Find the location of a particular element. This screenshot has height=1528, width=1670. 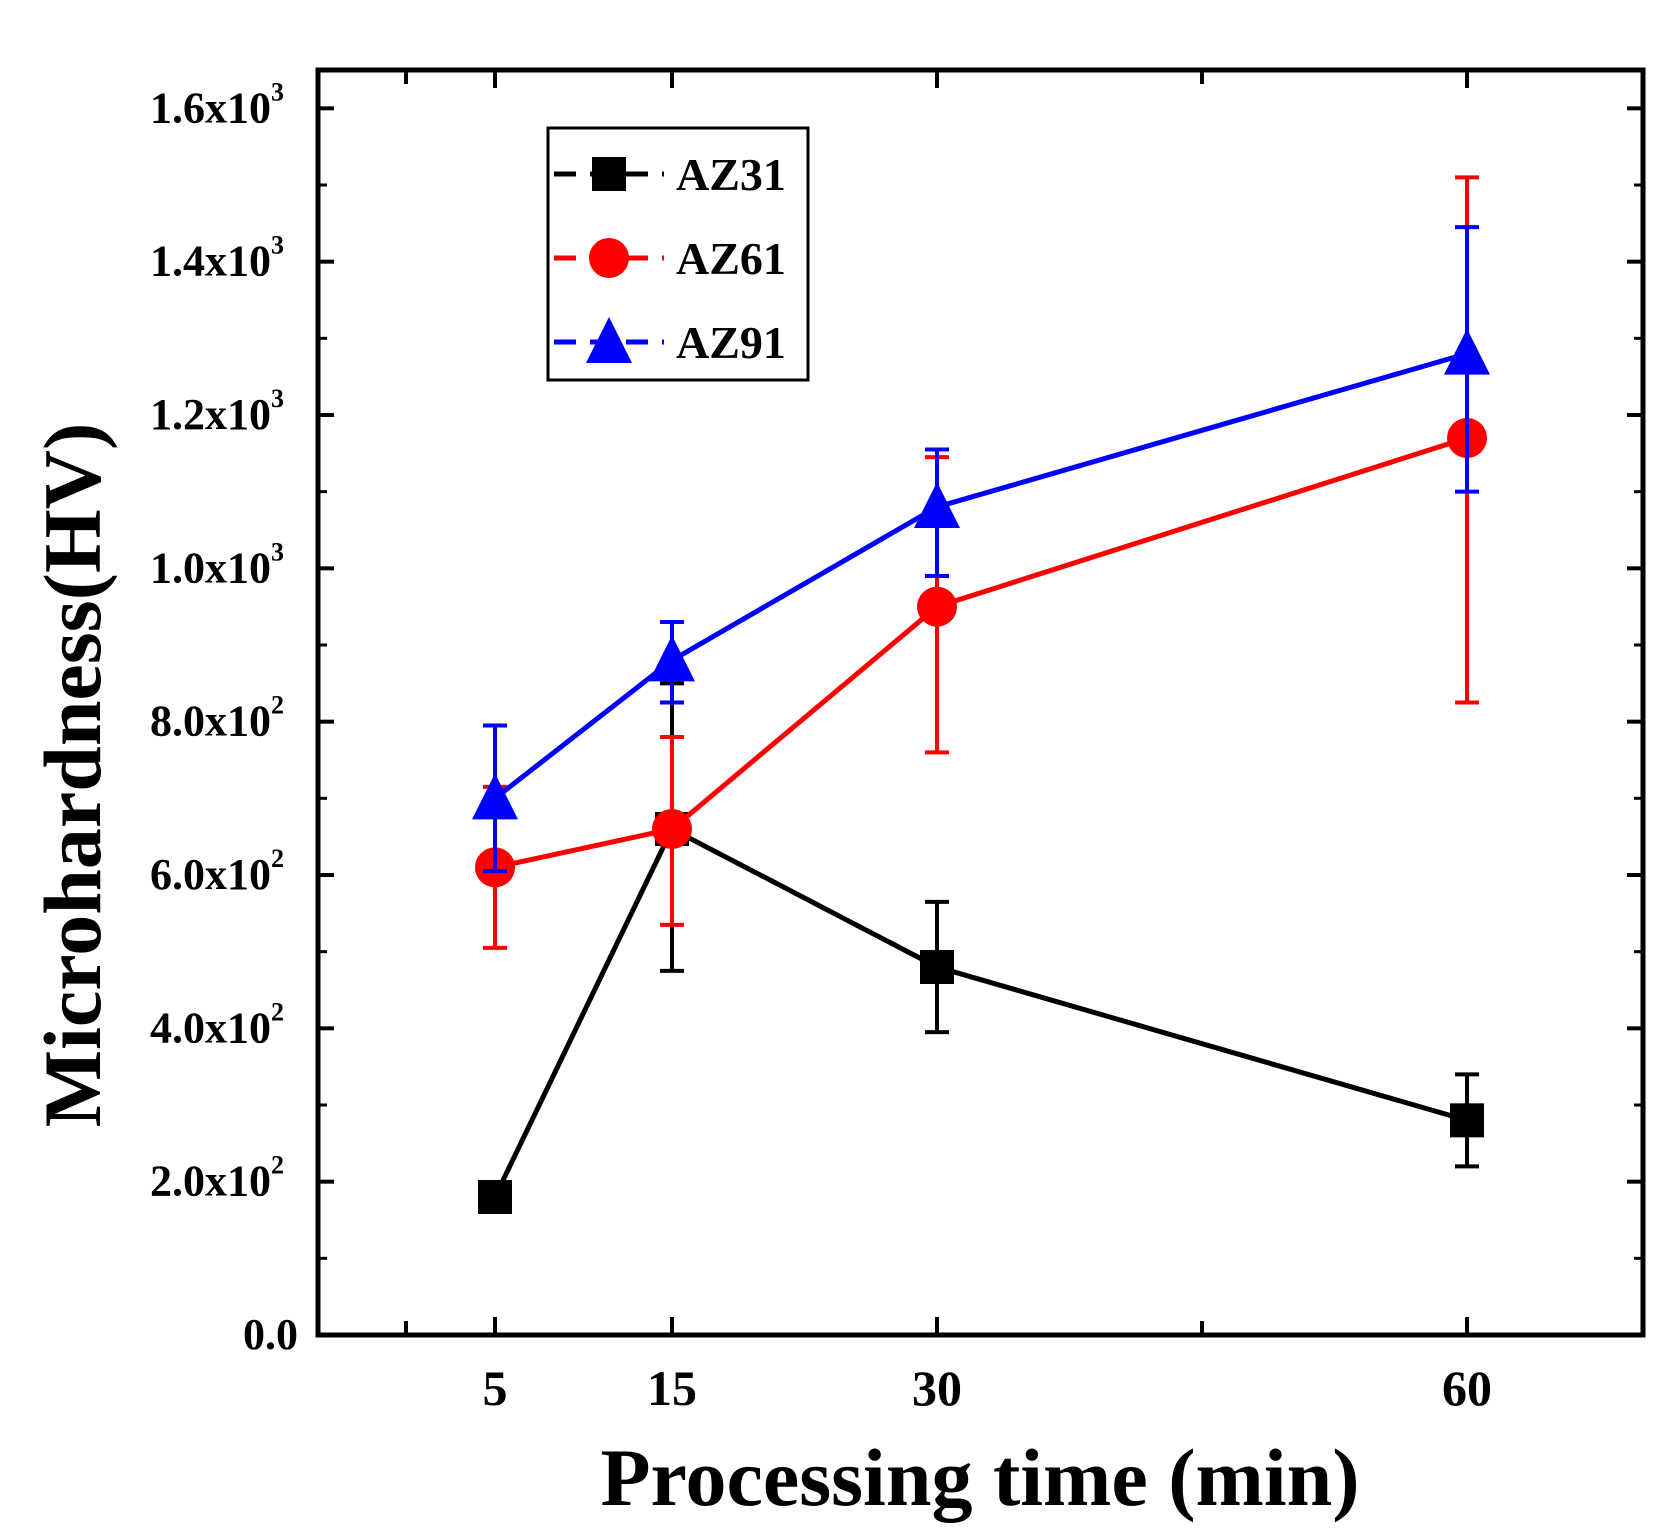

x-tick-label: 15 is located at coordinates (672, 1388).